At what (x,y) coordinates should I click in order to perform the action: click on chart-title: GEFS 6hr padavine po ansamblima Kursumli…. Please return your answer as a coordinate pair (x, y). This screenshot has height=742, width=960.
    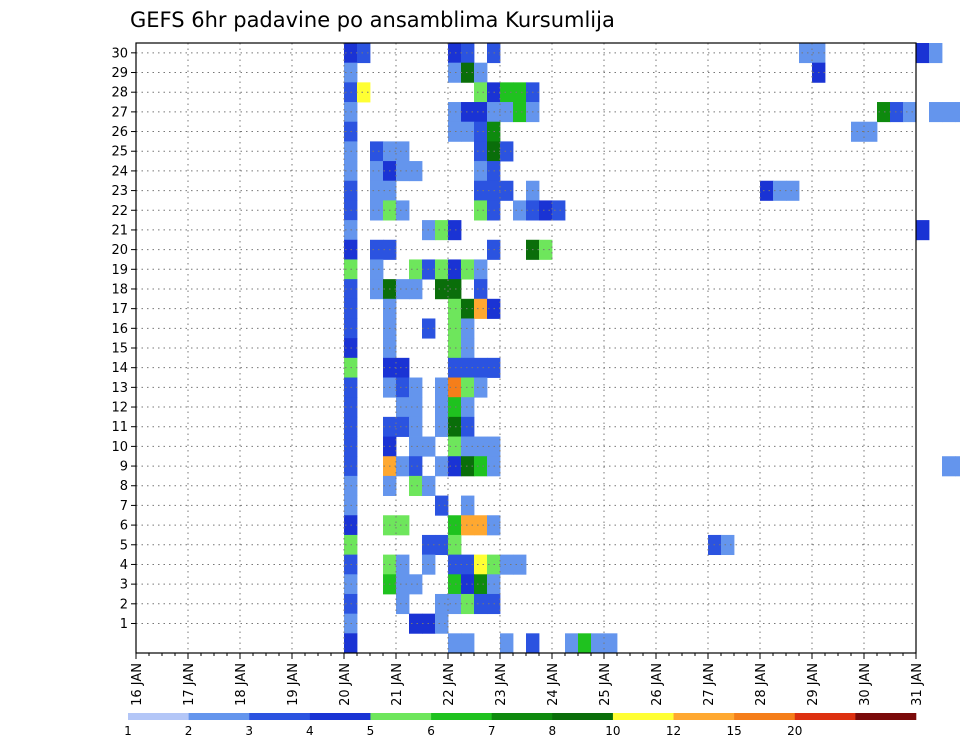
    Looking at the image, I should click on (372, 20).